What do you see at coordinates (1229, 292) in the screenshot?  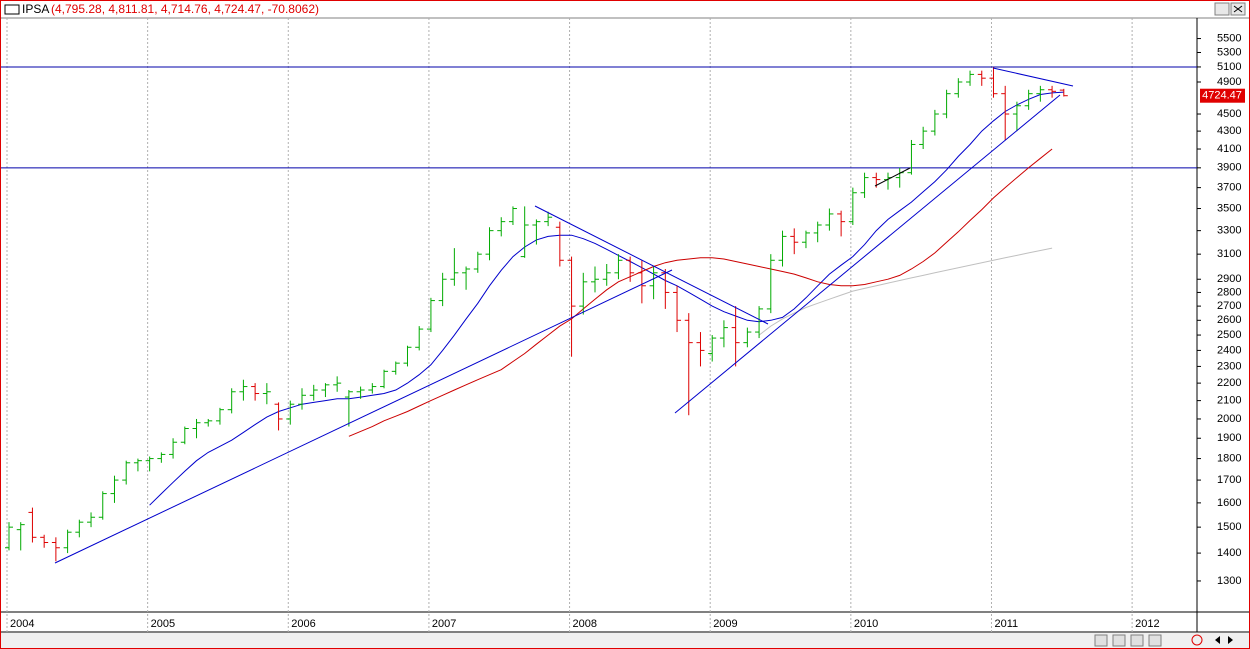 I see `y-tick-label: 2800` at bounding box center [1229, 292].